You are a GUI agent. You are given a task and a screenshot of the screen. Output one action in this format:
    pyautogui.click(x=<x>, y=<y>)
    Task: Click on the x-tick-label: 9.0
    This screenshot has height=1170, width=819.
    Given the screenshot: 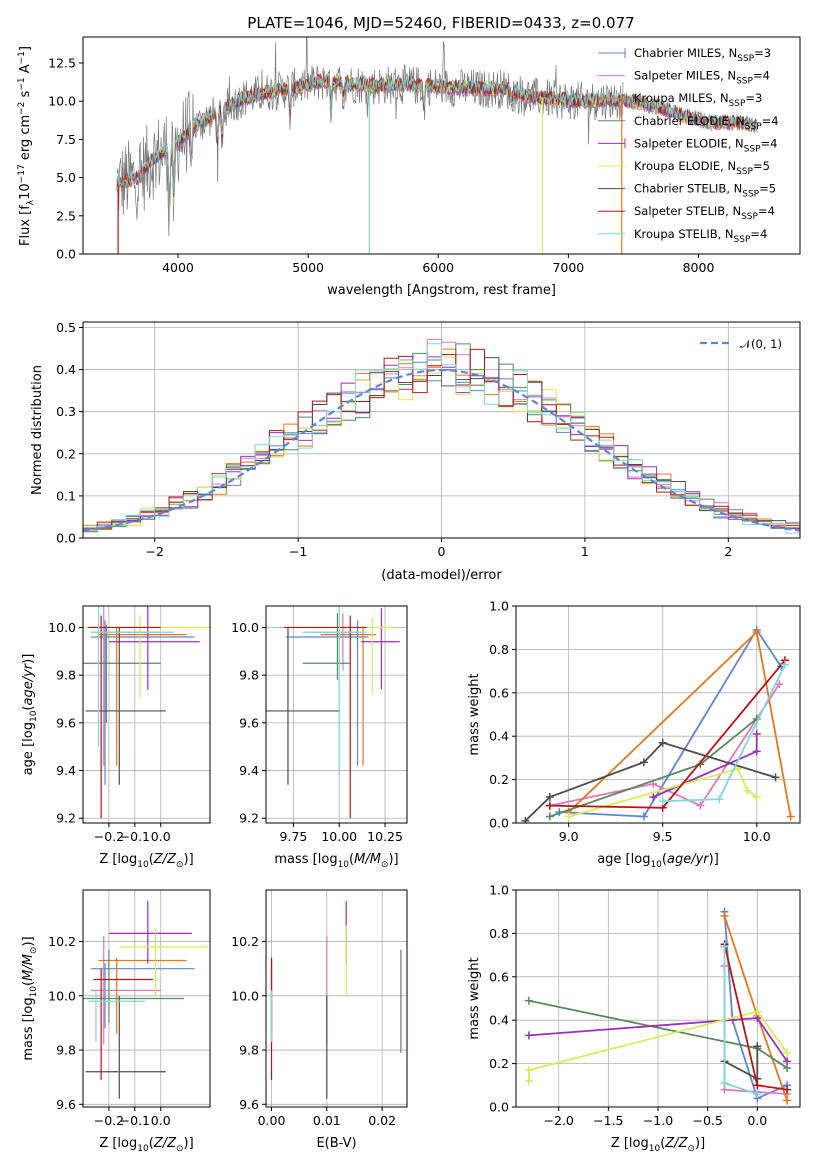 What is the action you would take?
    pyautogui.click(x=569, y=836)
    